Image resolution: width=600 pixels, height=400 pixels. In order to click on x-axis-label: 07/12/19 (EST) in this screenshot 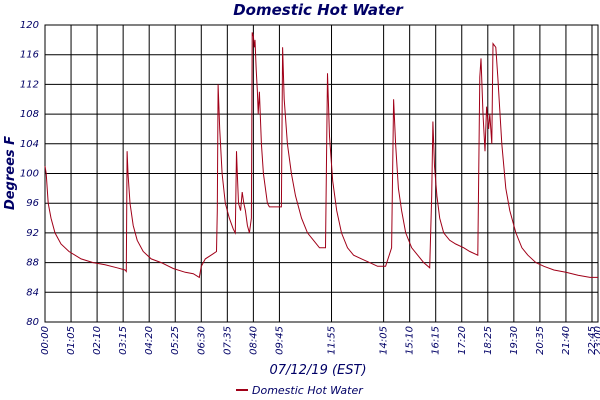, I will do `click(317, 370)`.